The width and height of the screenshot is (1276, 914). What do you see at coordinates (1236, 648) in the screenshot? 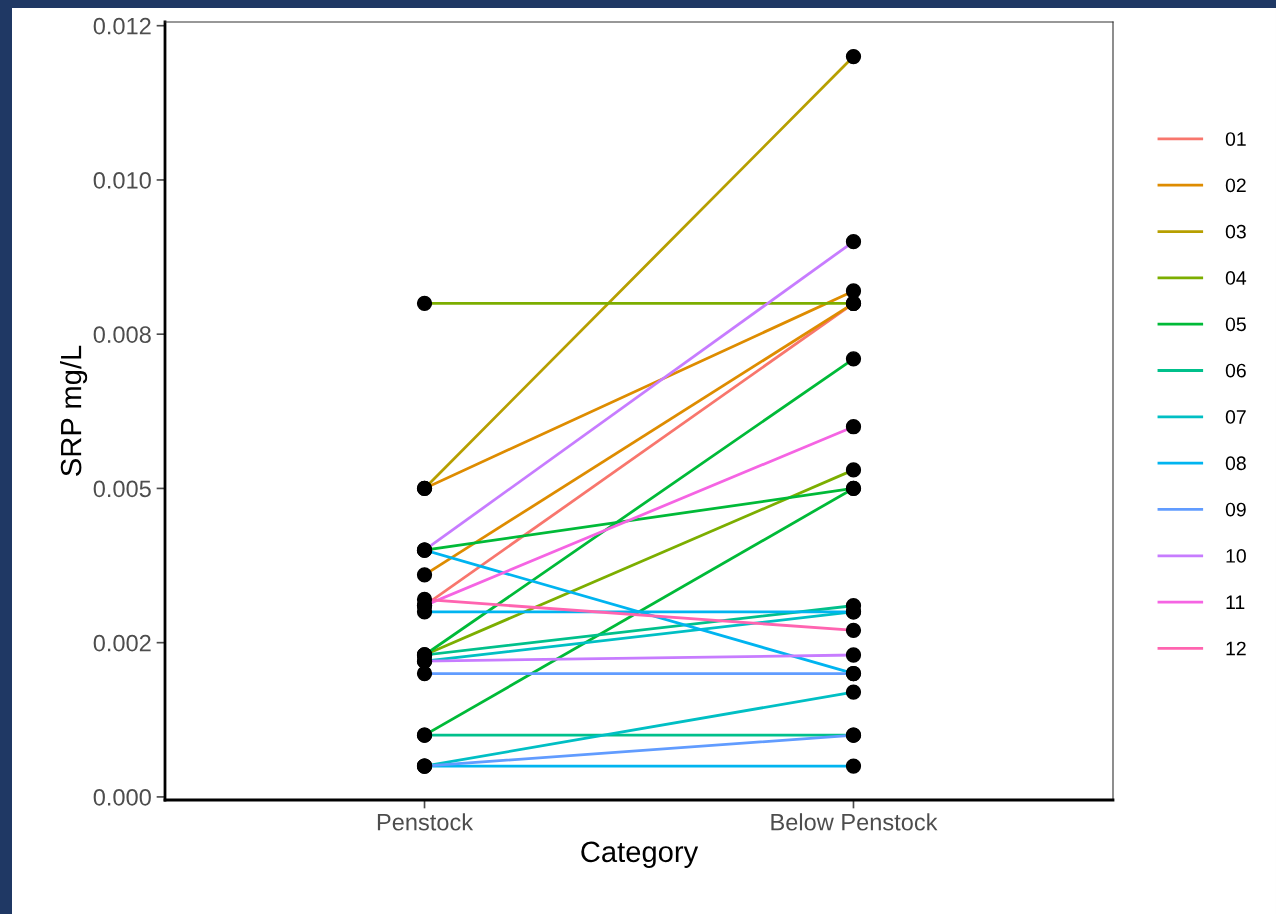
I see `legend-label: 12` at bounding box center [1236, 648].